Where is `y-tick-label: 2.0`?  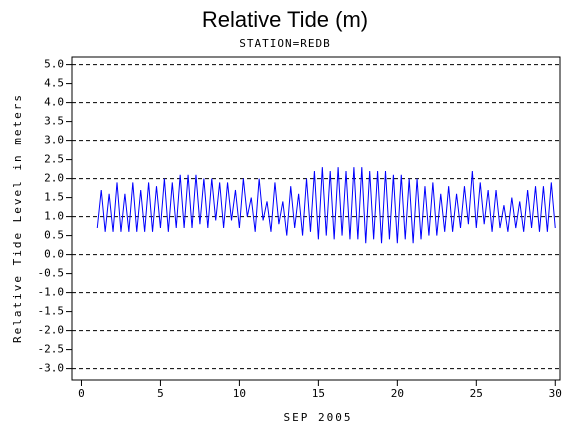 y-tick-label: 2.0 is located at coordinates (54, 178).